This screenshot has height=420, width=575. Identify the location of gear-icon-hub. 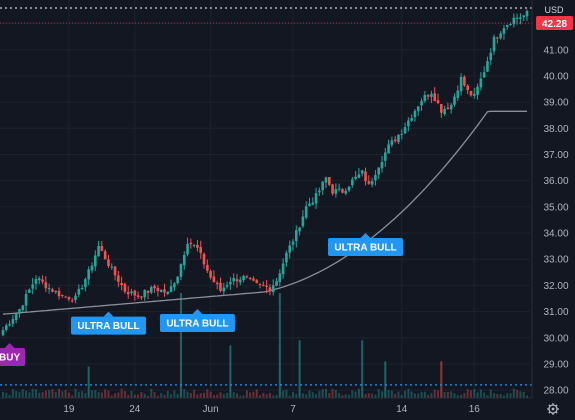
(553, 409).